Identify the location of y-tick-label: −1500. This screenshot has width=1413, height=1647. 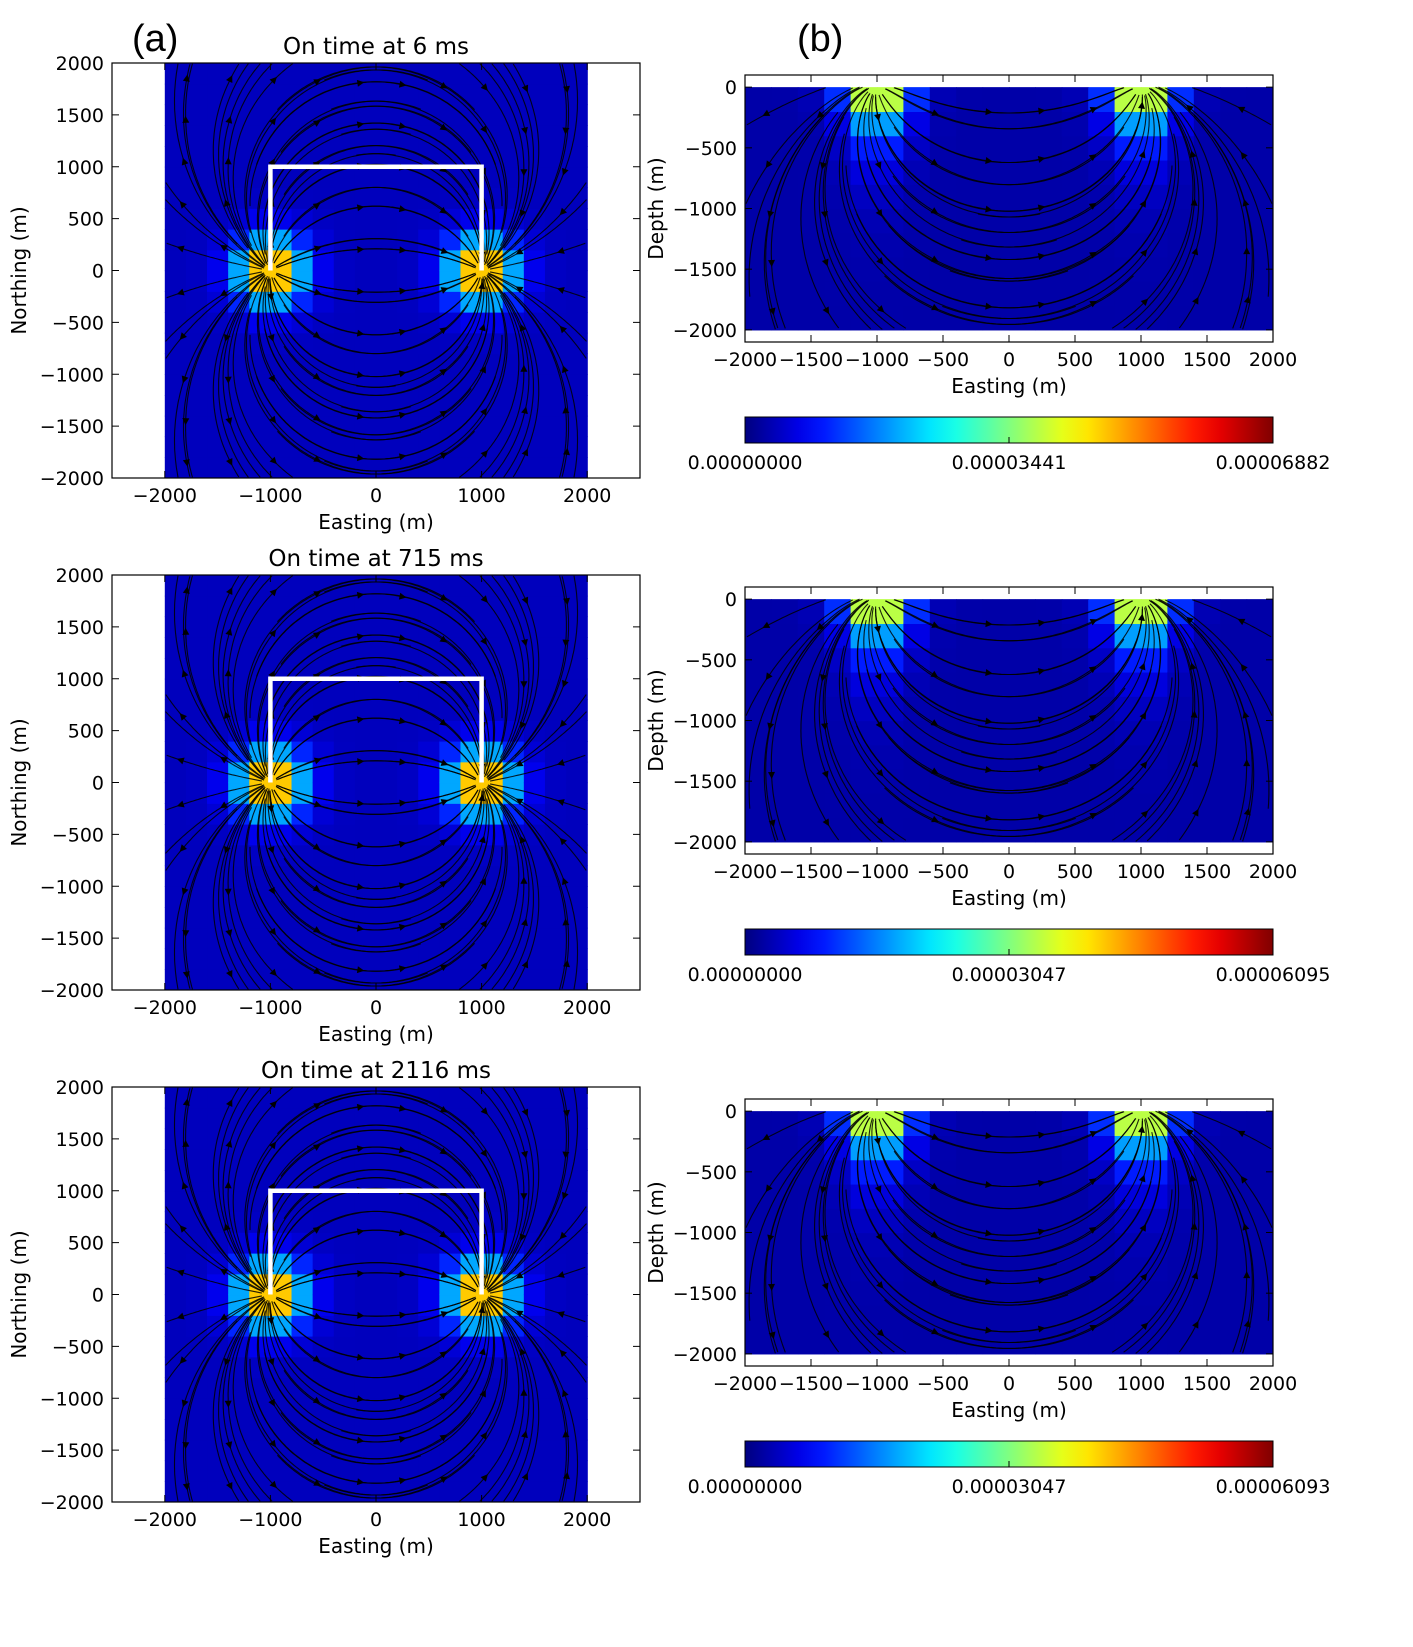
(705, 270).